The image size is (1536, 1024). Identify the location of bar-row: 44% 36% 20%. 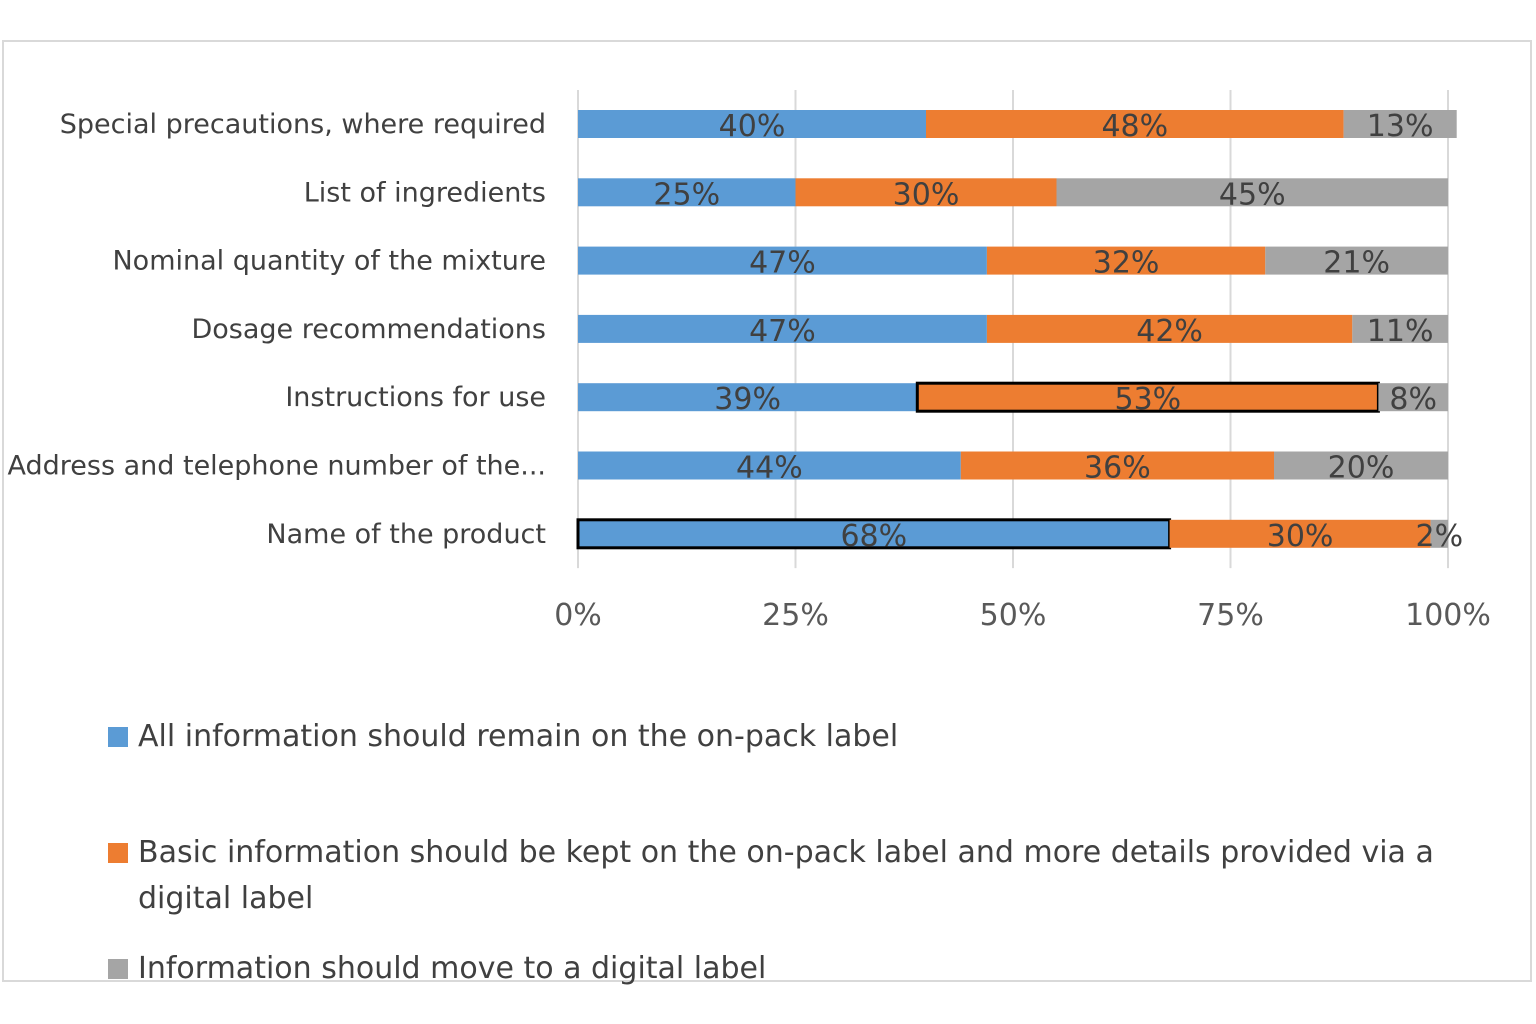
(1013, 468).